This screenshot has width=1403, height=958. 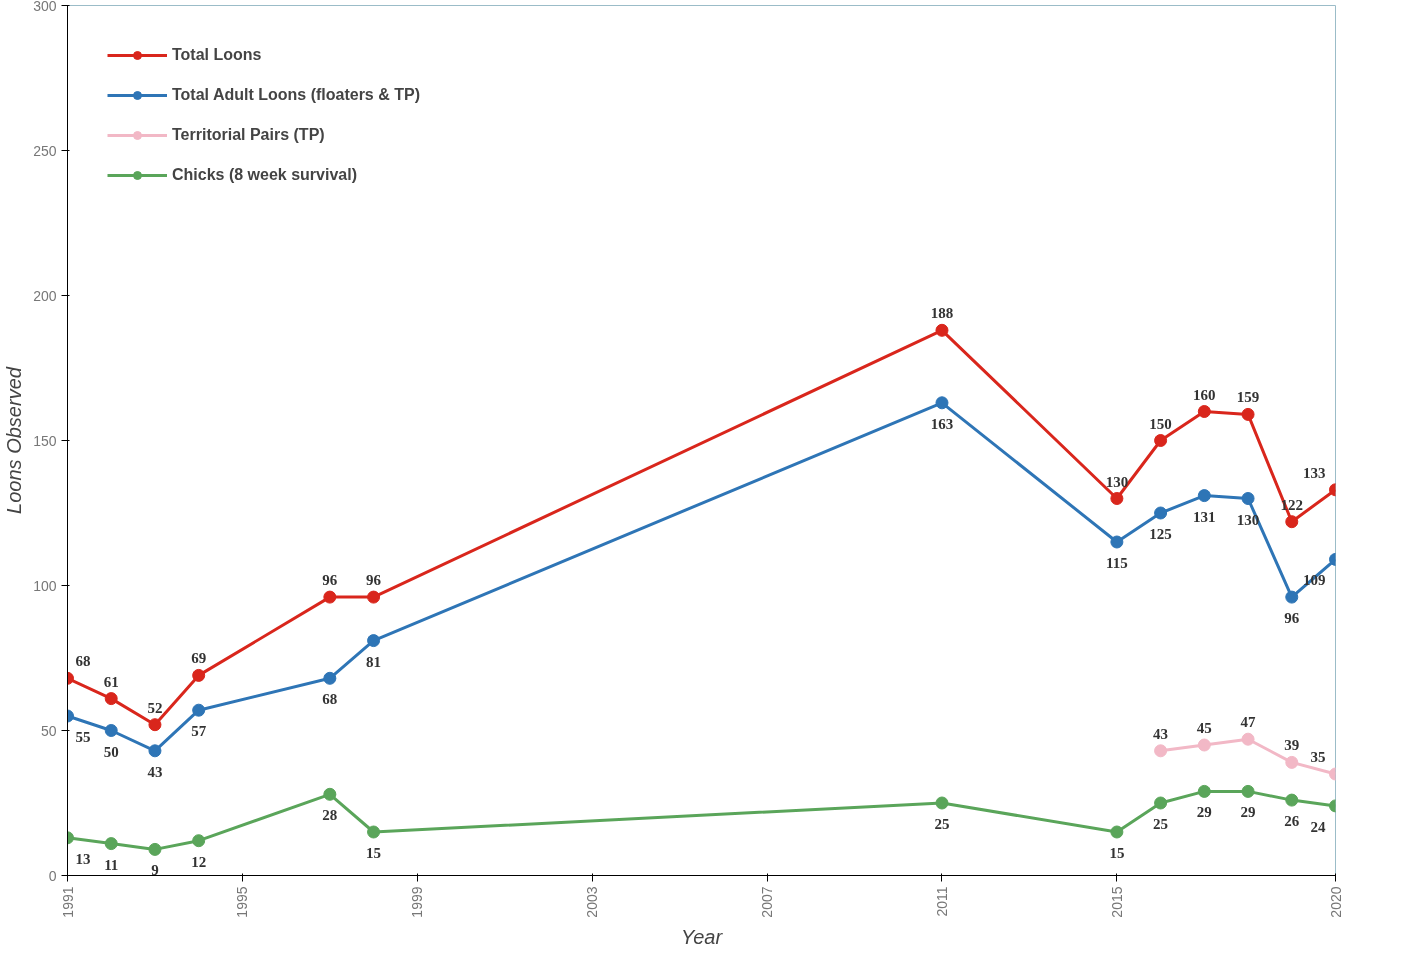 What do you see at coordinates (83, 858) in the screenshot?
I see `data-label: 13` at bounding box center [83, 858].